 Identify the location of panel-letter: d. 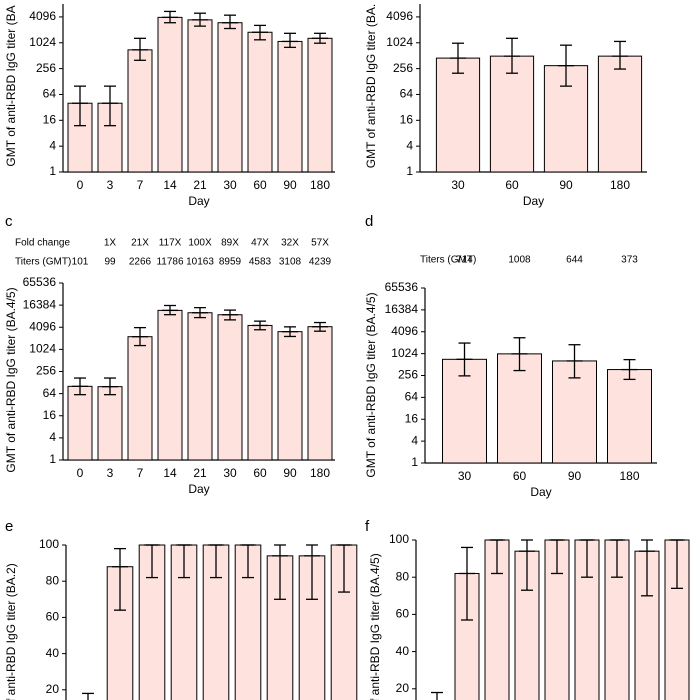
(369, 221).